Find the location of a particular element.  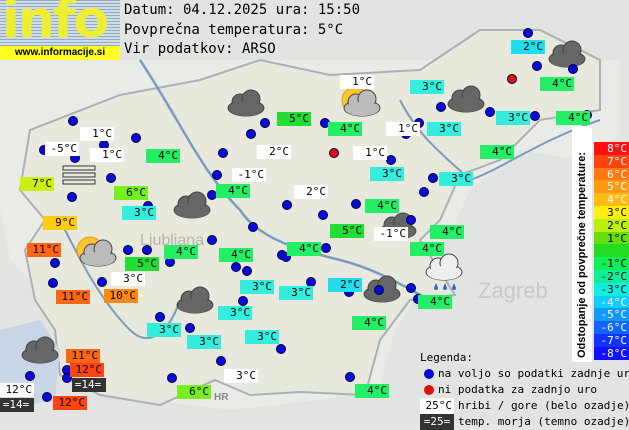

logo-url: www.informacije.si is located at coordinates (60, 53).